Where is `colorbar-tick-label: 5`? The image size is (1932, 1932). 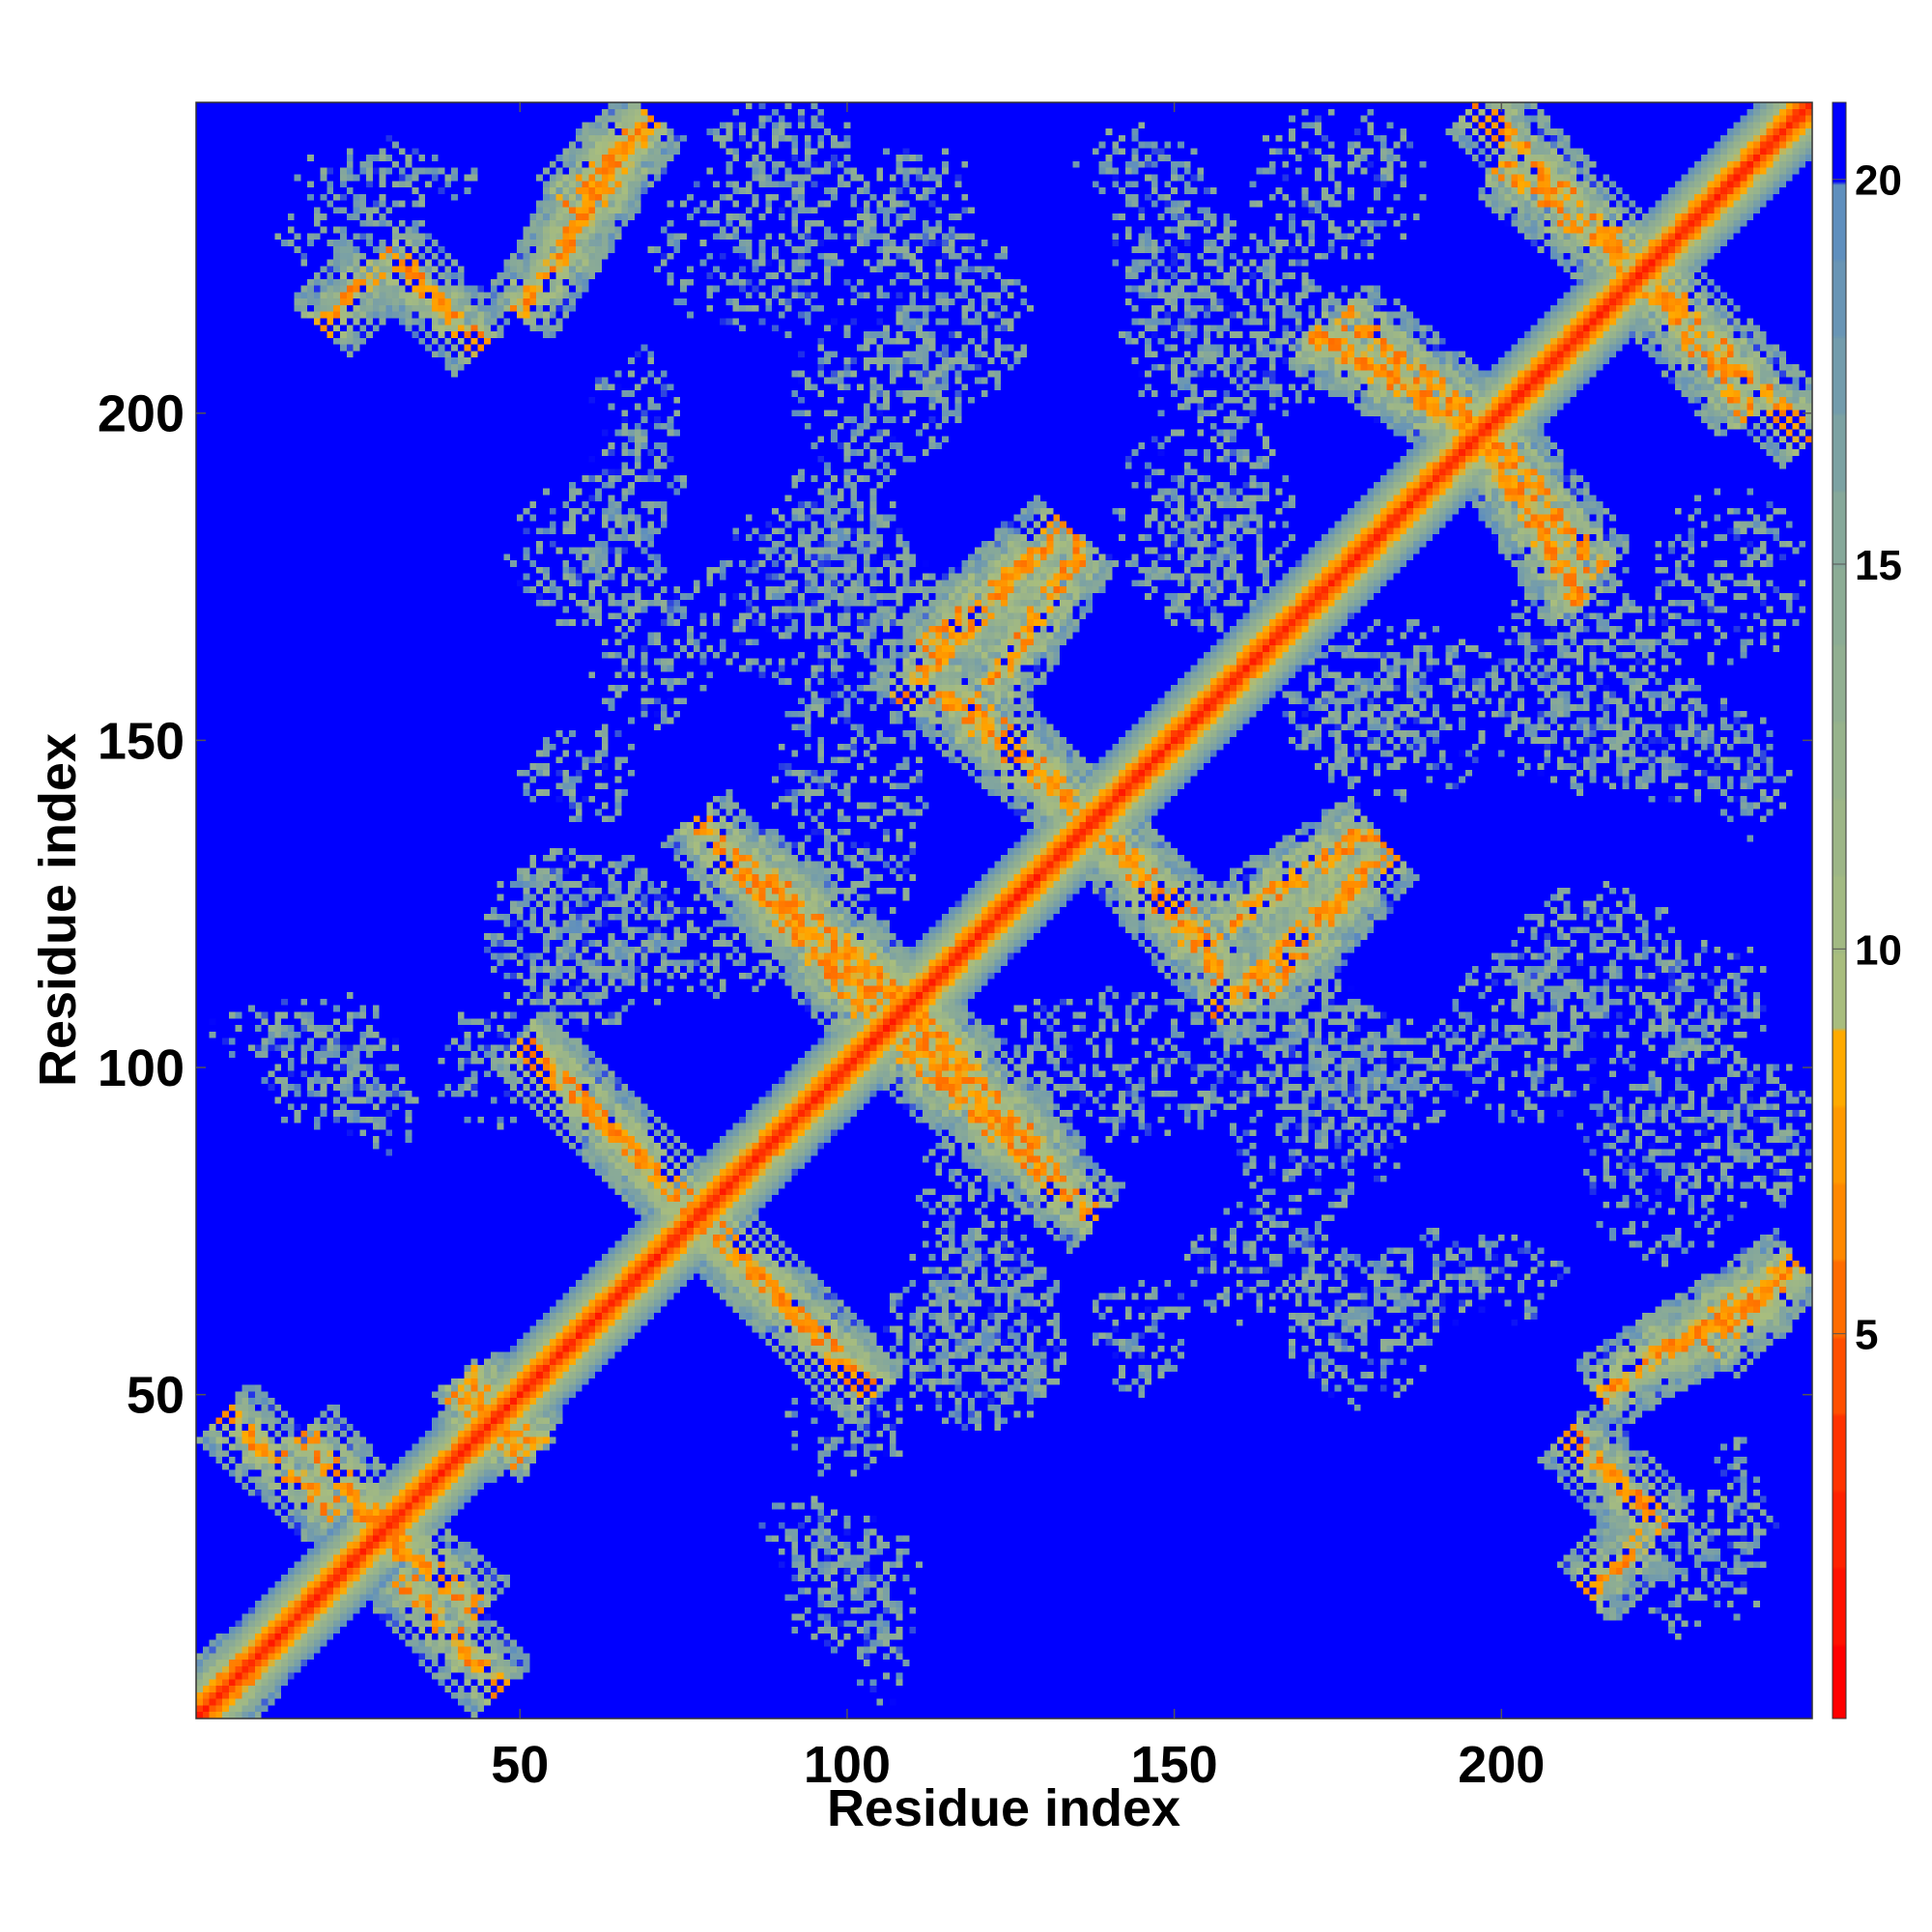 colorbar-tick-label: 5 is located at coordinates (1866, 1335).